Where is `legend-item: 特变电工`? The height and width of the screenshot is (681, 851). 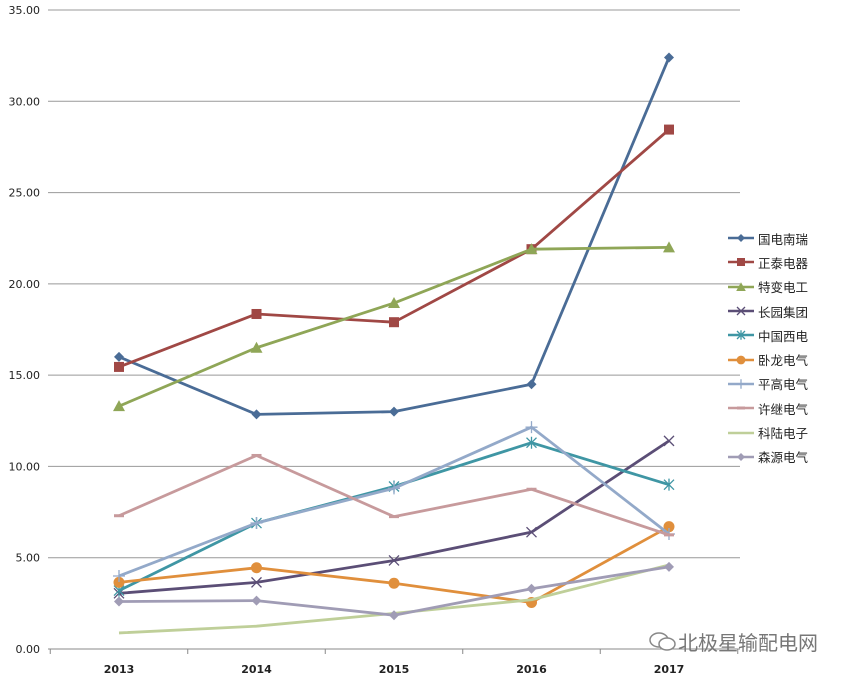 legend-item: 特变电工 is located at coordinates (768, 287).